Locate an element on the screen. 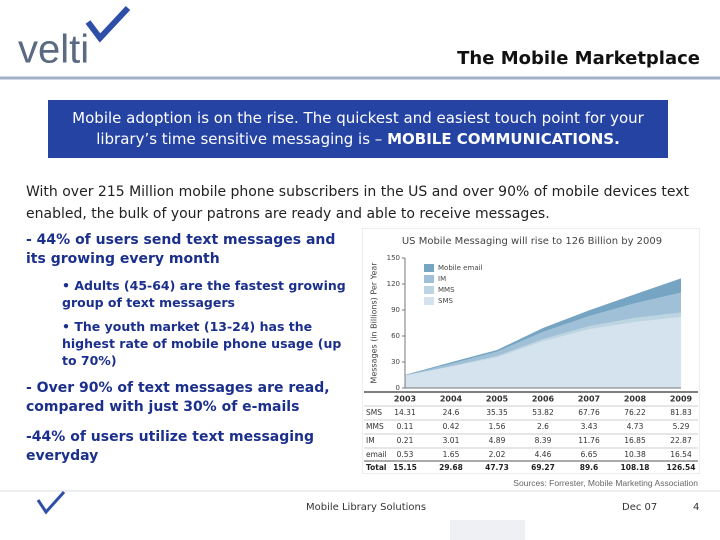  logo-check is located at coordinates (108, 24).